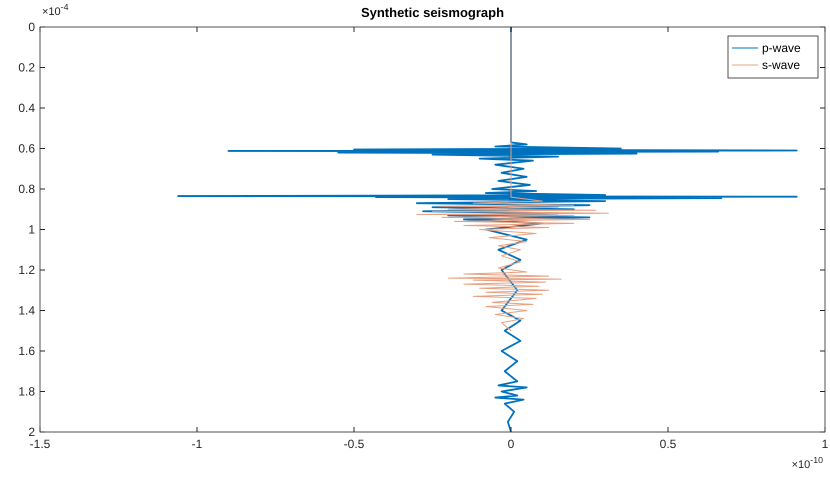 The width and height of the screenshot is (830, 481). I want to click on text: ×10$^{-10}$, so click(808, 463).